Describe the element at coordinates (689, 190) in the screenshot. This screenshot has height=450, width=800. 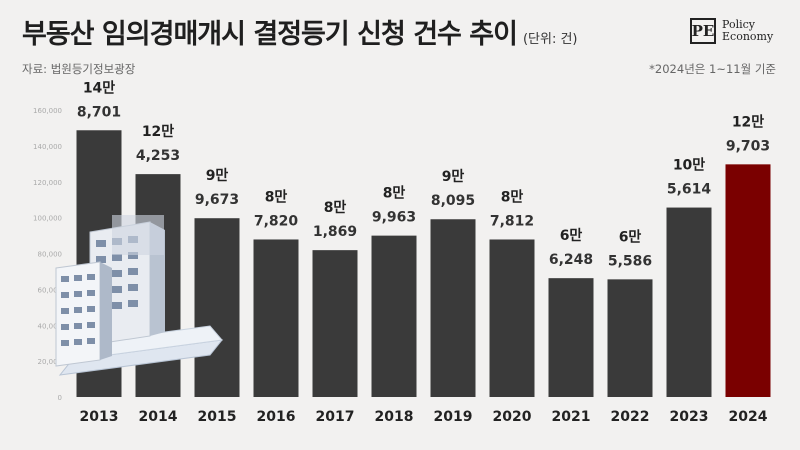
I see `value-label-rest: 5,614` at that location.